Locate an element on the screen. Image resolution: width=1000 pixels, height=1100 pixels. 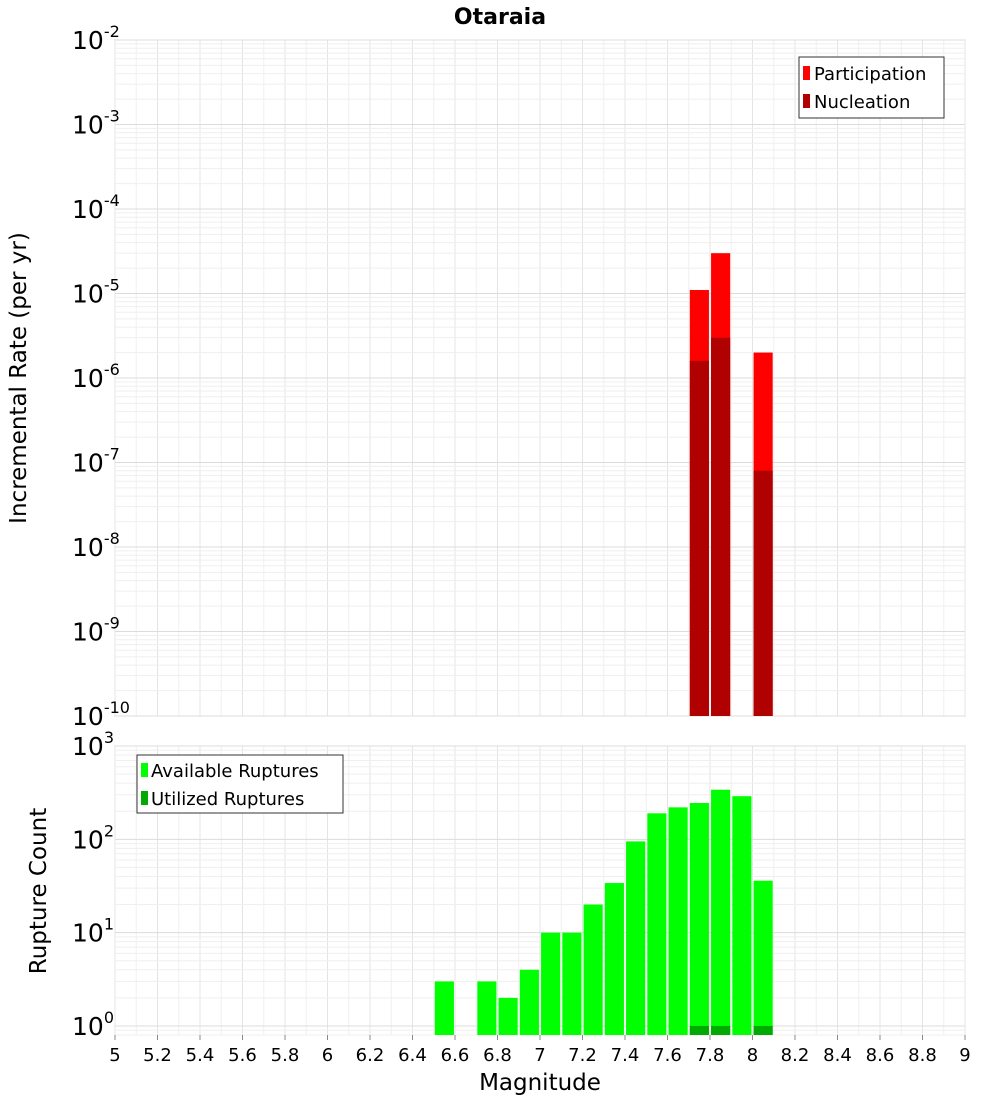
count-bars is located at coordinates (603, 912).